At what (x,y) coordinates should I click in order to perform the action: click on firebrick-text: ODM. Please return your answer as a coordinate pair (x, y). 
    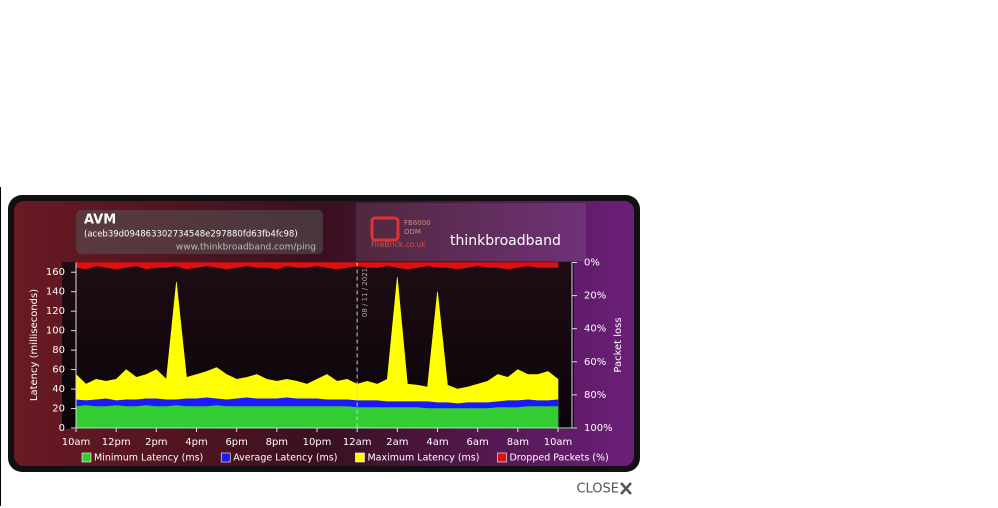
    Looking at the image, I should click on (412, 232).